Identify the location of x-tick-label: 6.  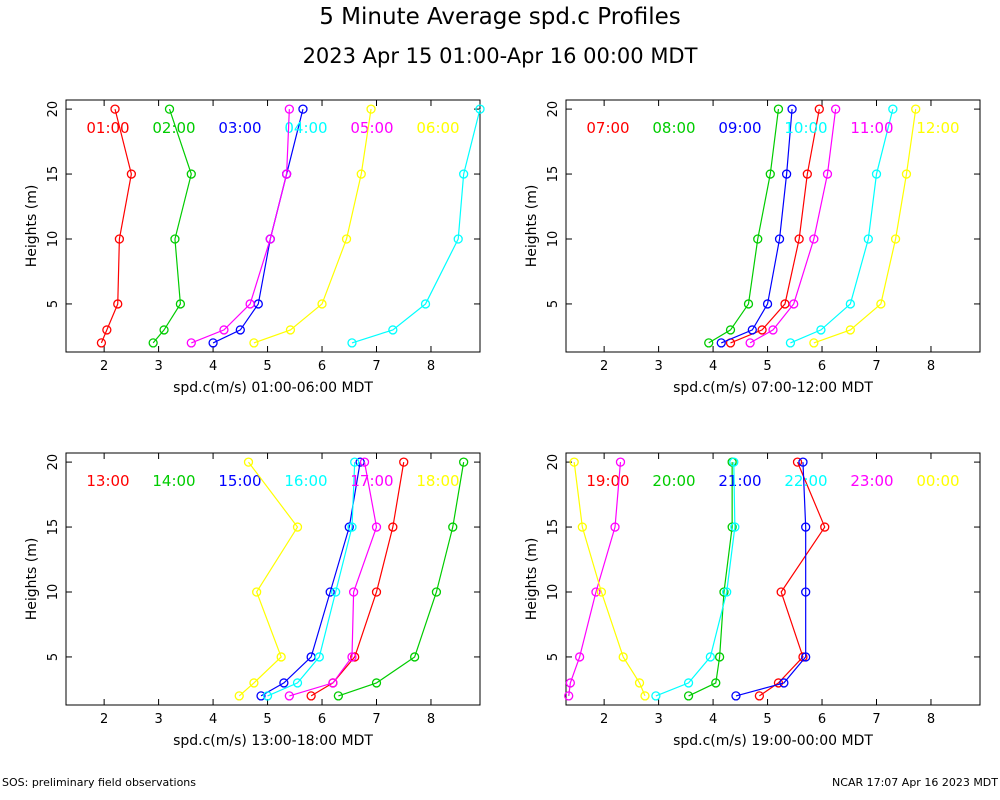
(322, 719).